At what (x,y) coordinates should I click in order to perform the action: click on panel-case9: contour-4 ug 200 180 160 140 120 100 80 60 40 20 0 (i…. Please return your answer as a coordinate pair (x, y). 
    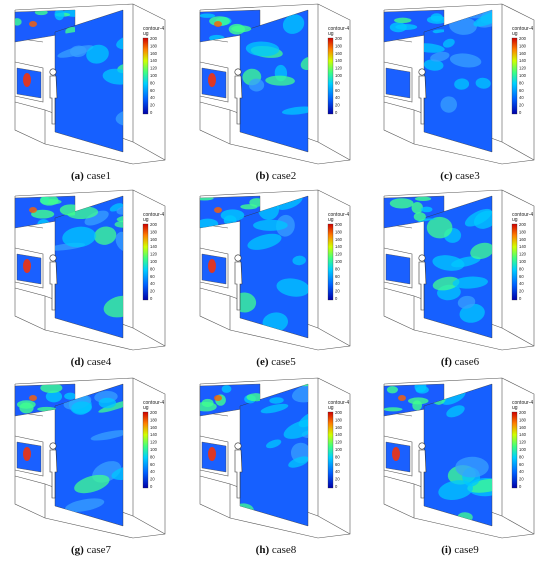
    Looking at the image, I should click on (460, 470).